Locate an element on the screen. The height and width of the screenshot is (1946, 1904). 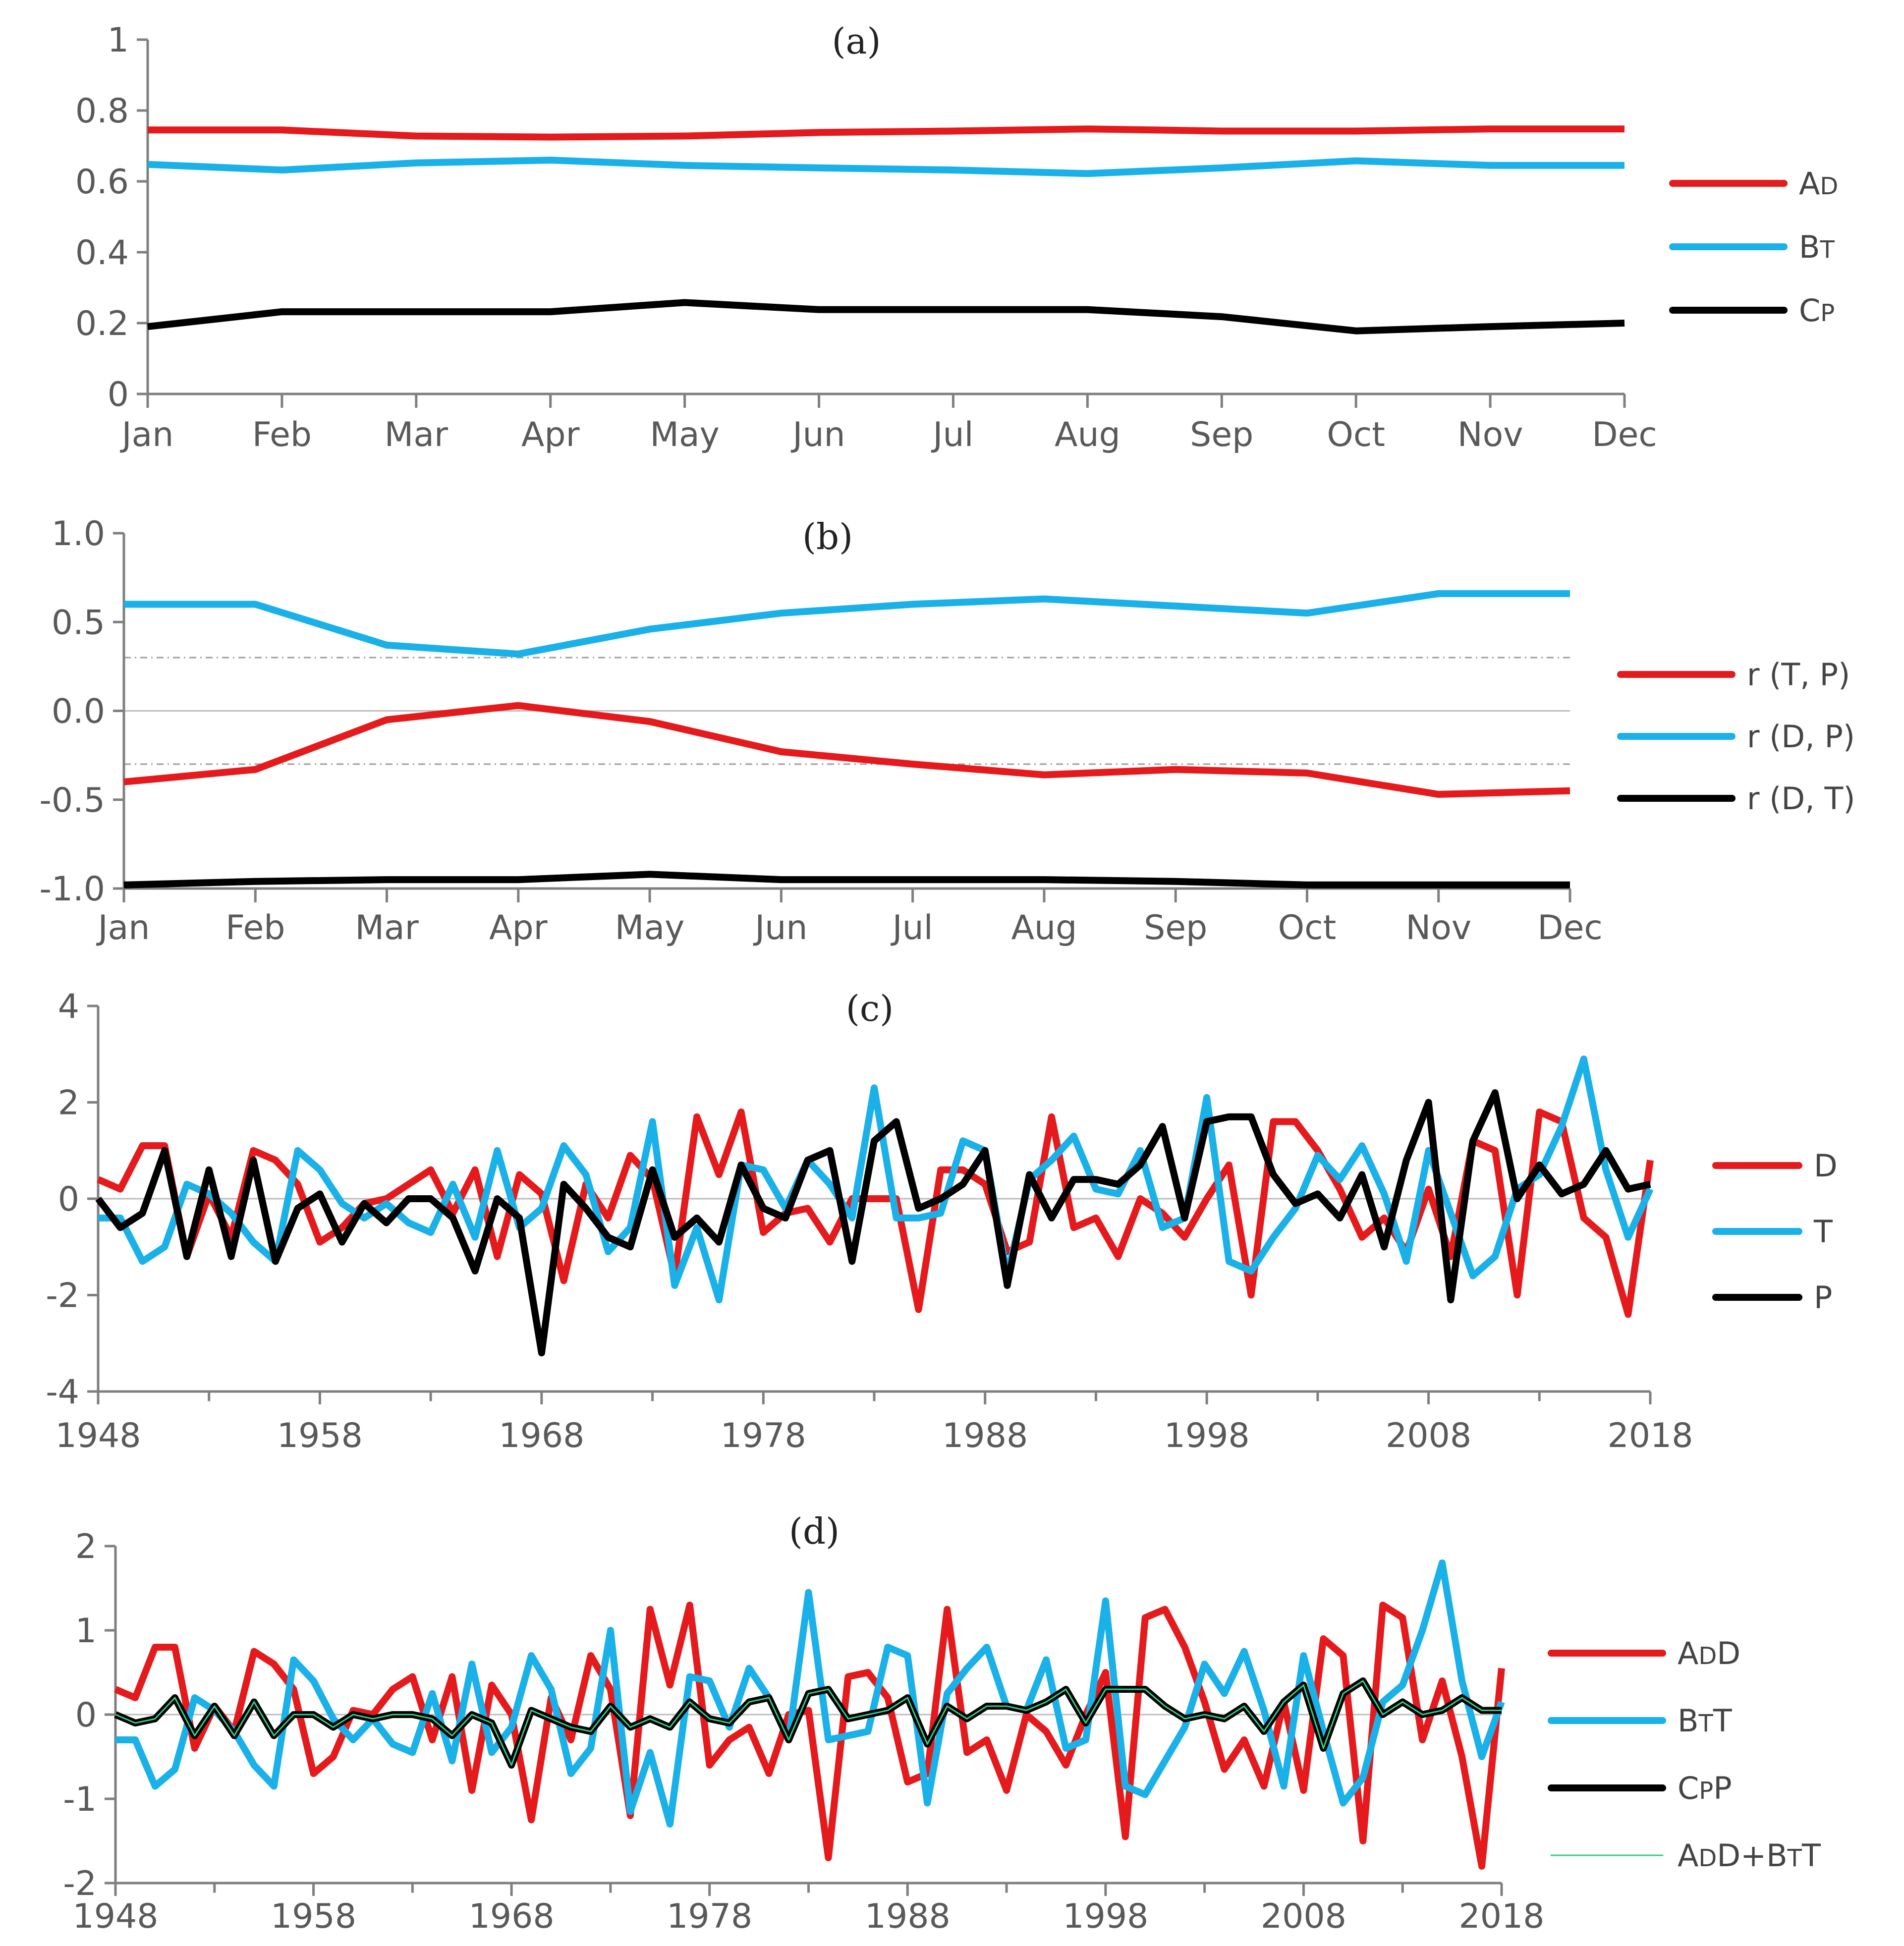
y-tick-label: 1.0 is located at coordinates (78, 534).